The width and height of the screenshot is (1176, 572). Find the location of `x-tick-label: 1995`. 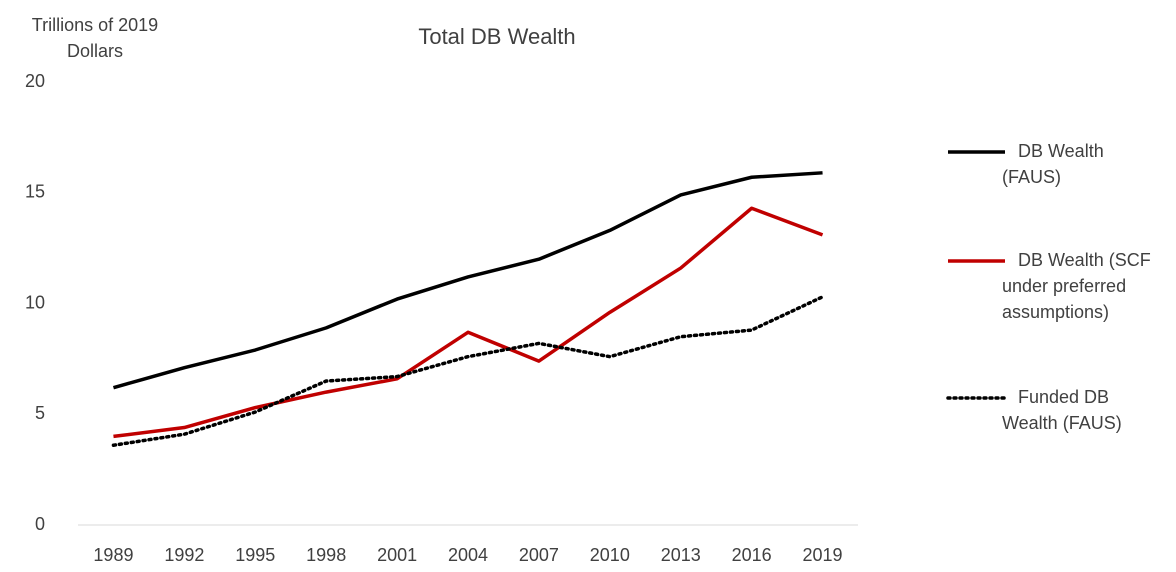

x-tick-label: 1995 is located at coordinates (255, 555).